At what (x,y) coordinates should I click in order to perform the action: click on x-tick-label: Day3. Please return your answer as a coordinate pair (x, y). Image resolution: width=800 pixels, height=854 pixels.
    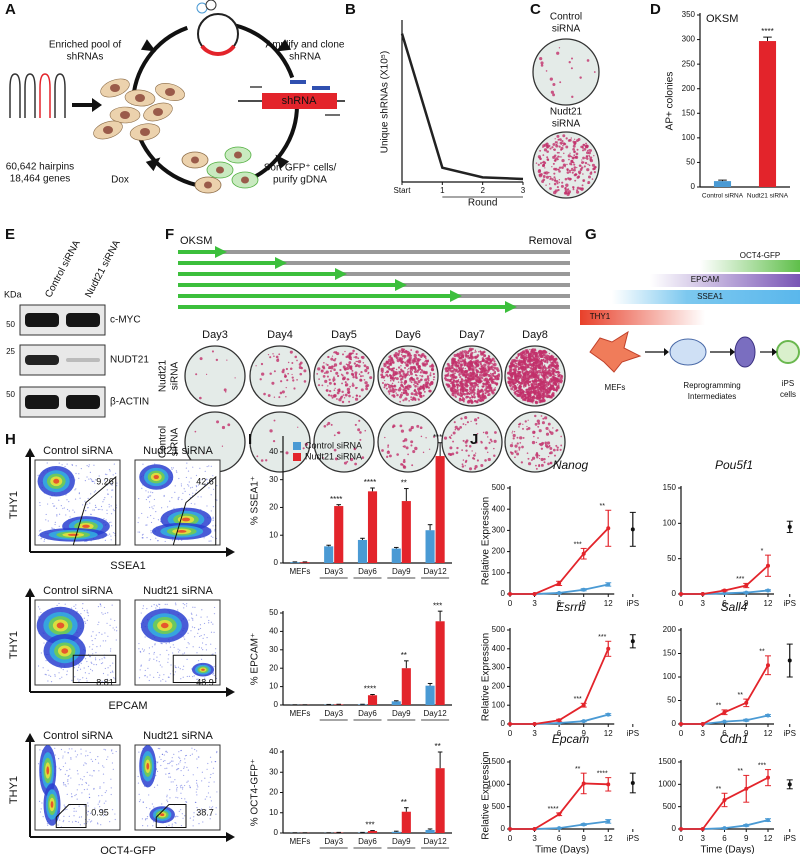
    Looking at the image, I should click on (333, 571).